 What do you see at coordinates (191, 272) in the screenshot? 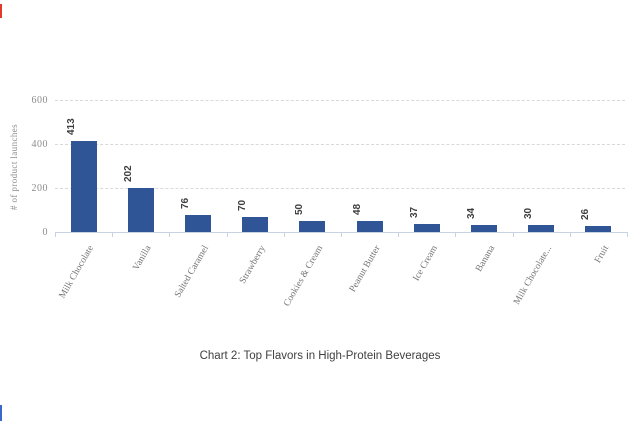
I see `x-category-label: Salted Caramel` at bounding box center [191, 272].